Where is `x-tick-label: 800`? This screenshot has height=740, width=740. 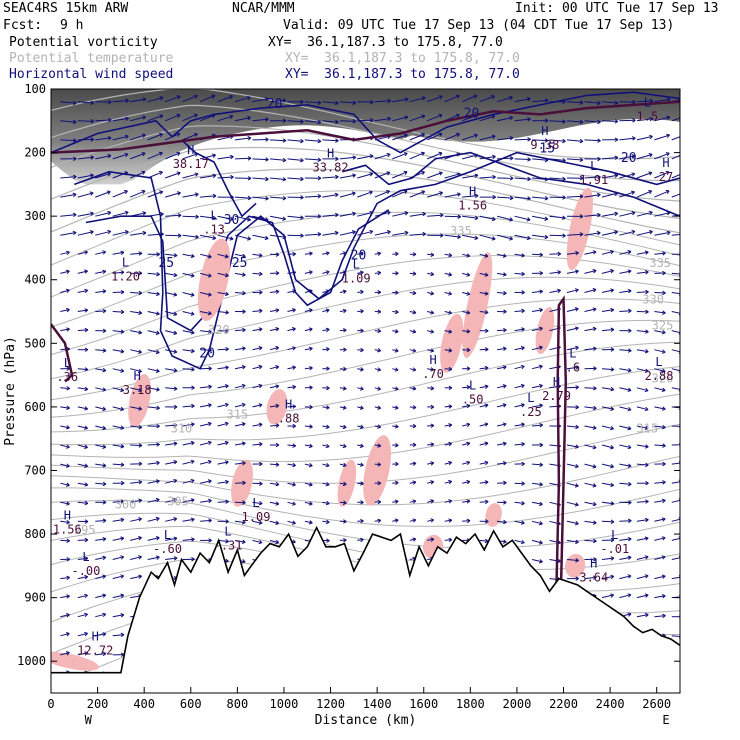
x-tick-label: 800 is located at coordinates (238, 704).